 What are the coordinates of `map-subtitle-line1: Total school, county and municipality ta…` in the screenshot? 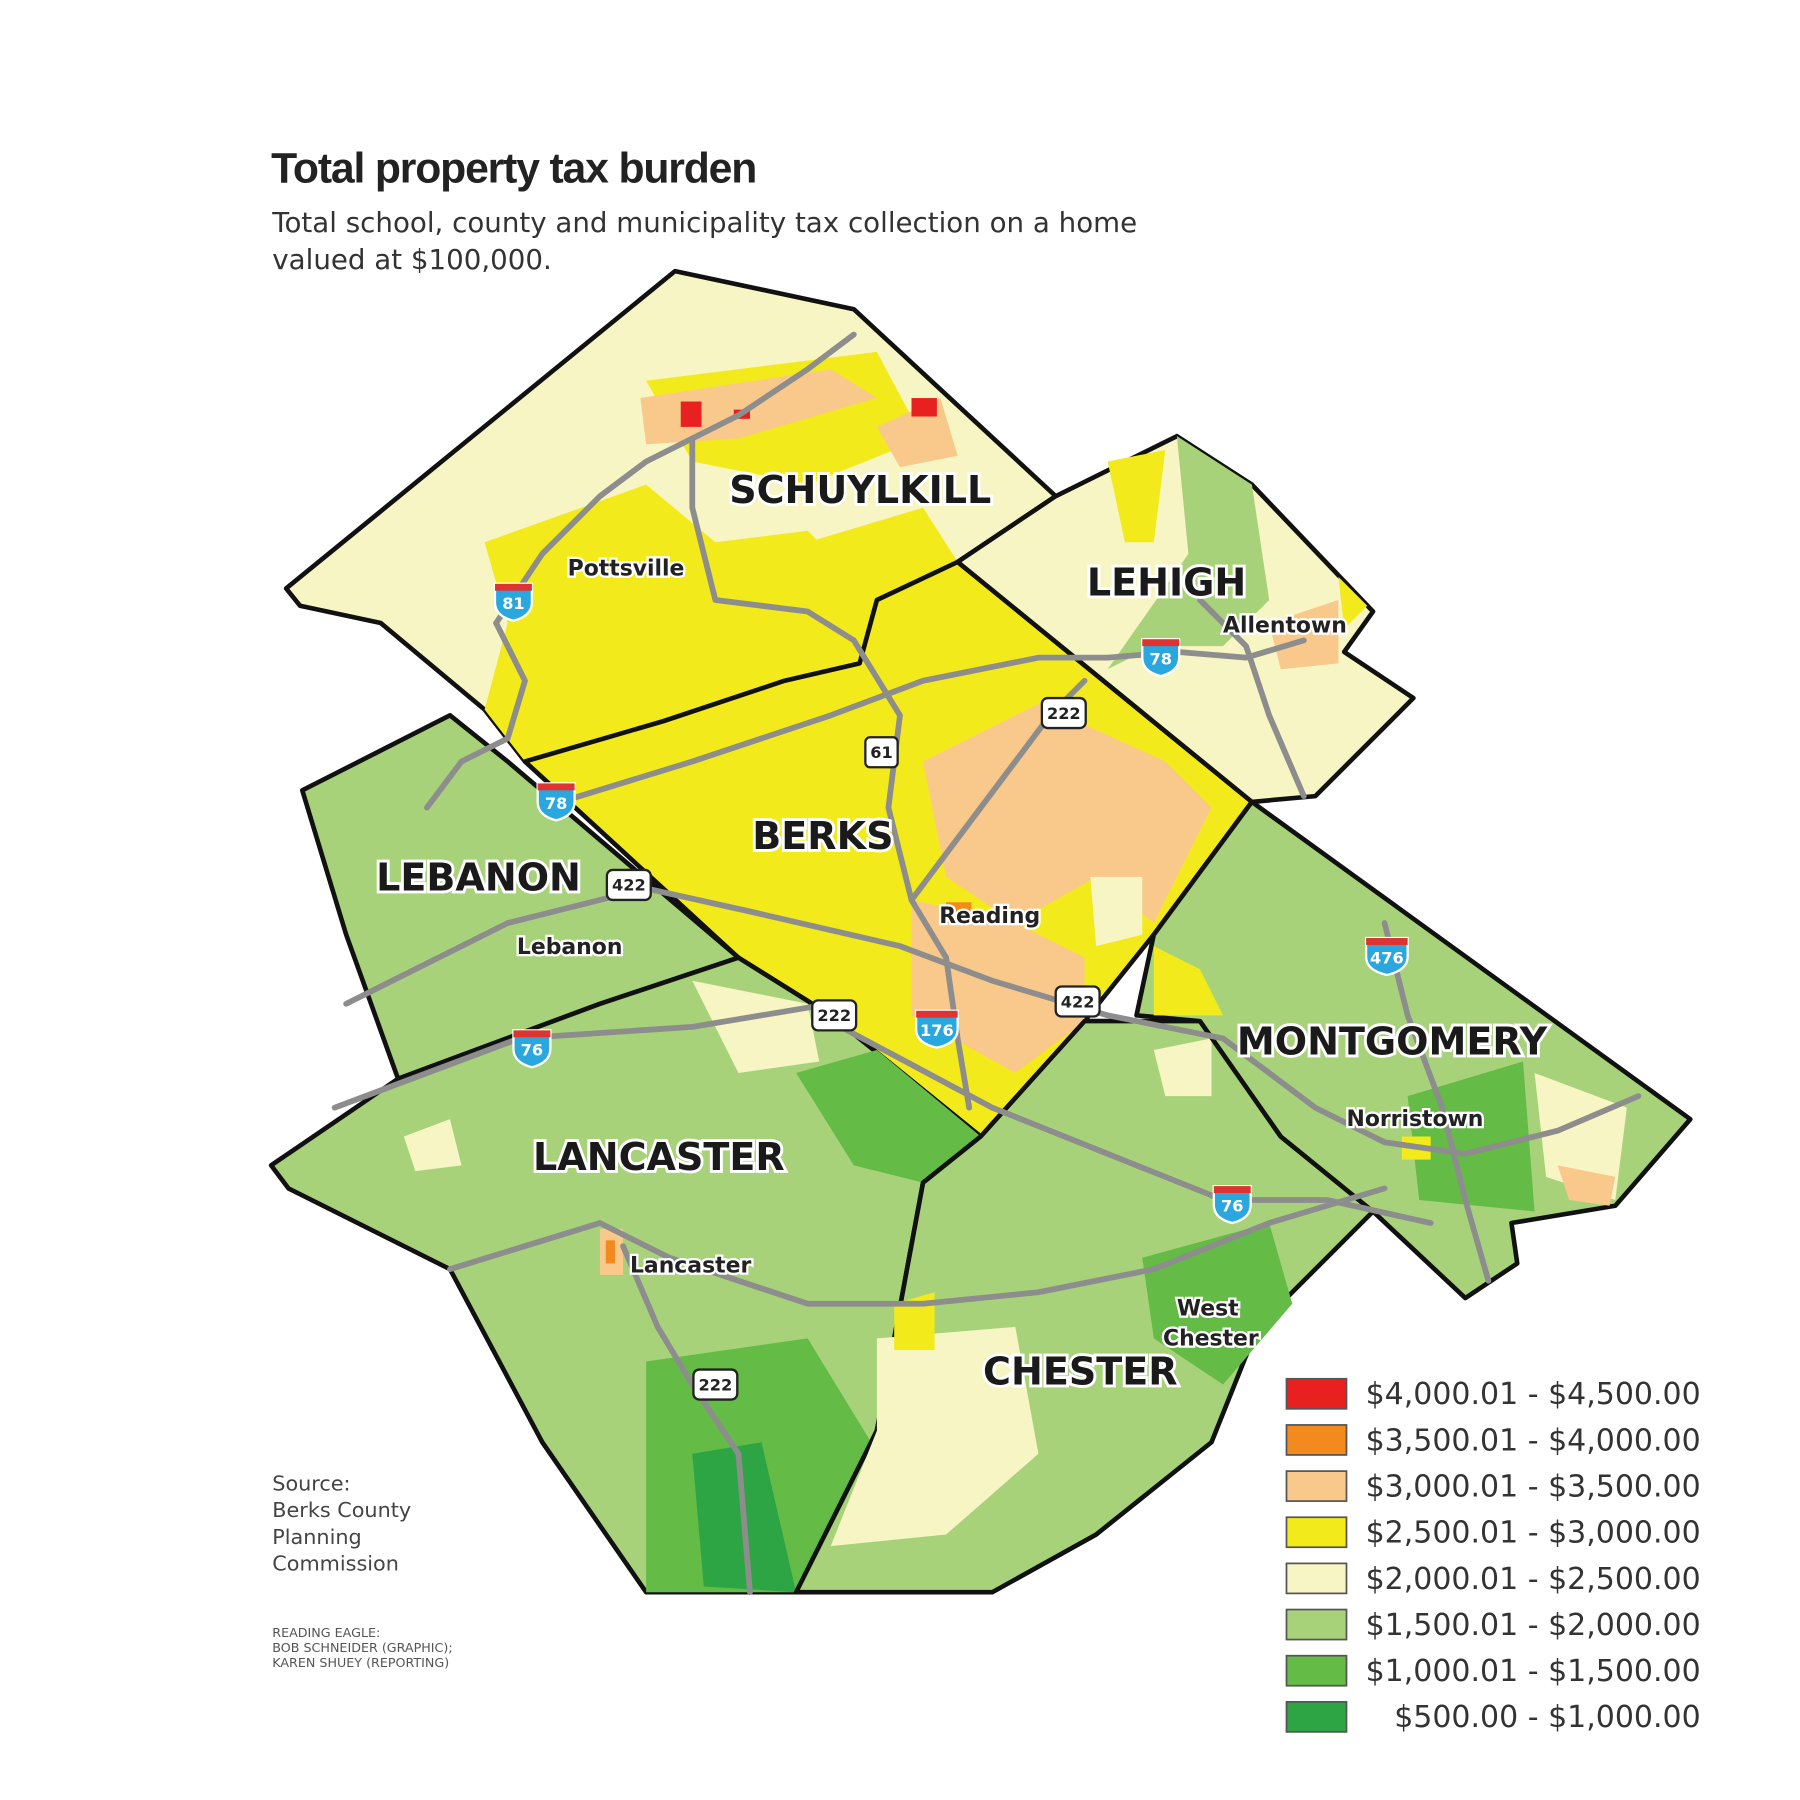 It's located at (704, 222).